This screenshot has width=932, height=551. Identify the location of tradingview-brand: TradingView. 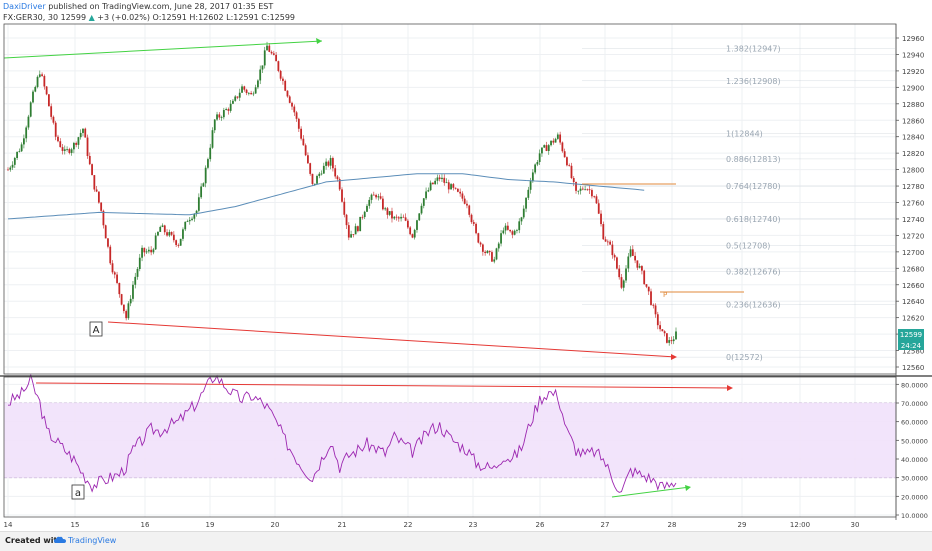
(92, 540).